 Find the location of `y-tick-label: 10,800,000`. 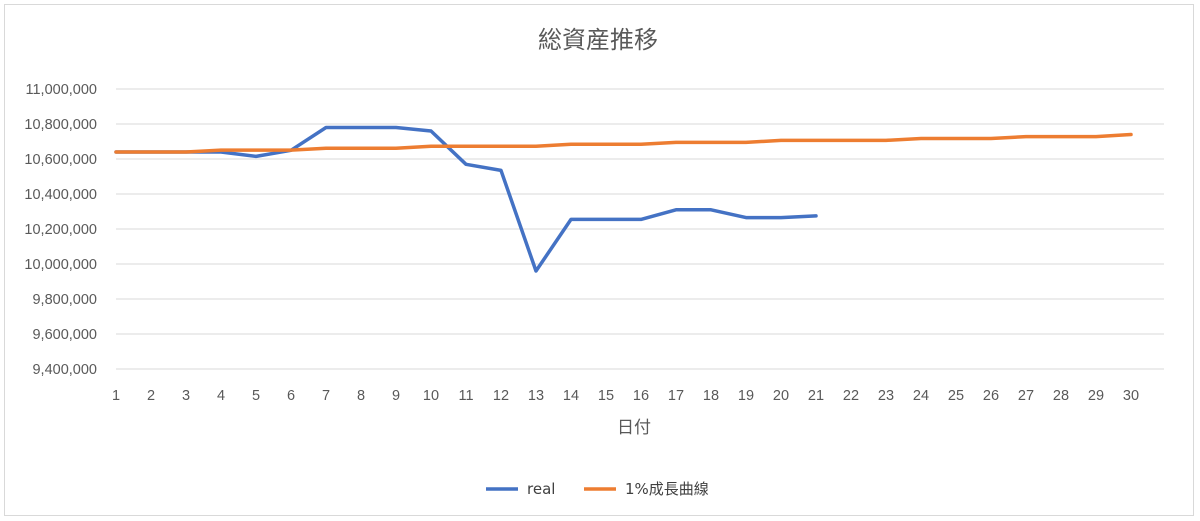

y-tick-label: 10,800,000 is located at coordinates (60, 125).